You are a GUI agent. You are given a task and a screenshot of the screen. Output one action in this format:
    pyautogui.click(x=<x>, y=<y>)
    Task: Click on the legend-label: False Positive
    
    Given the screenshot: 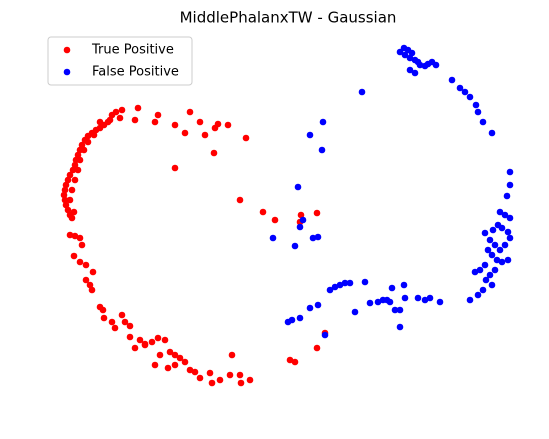 What is the action you would take?
    pyautogui.click(x=135, y=72)
    